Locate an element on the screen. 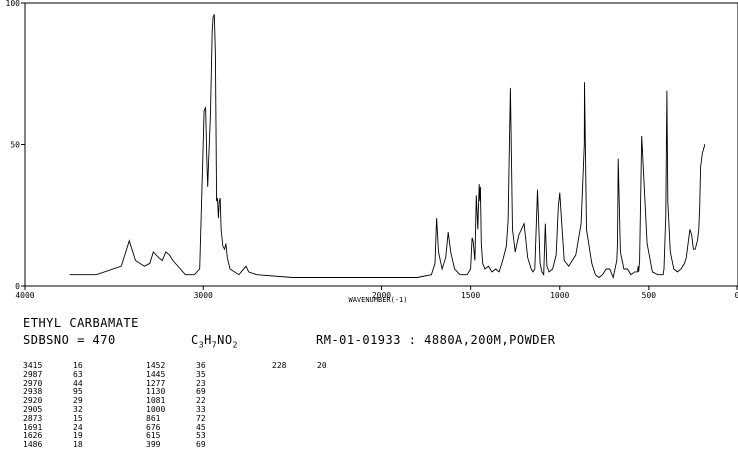  peak-intensity: 63 is located at coordinates (78, 374).